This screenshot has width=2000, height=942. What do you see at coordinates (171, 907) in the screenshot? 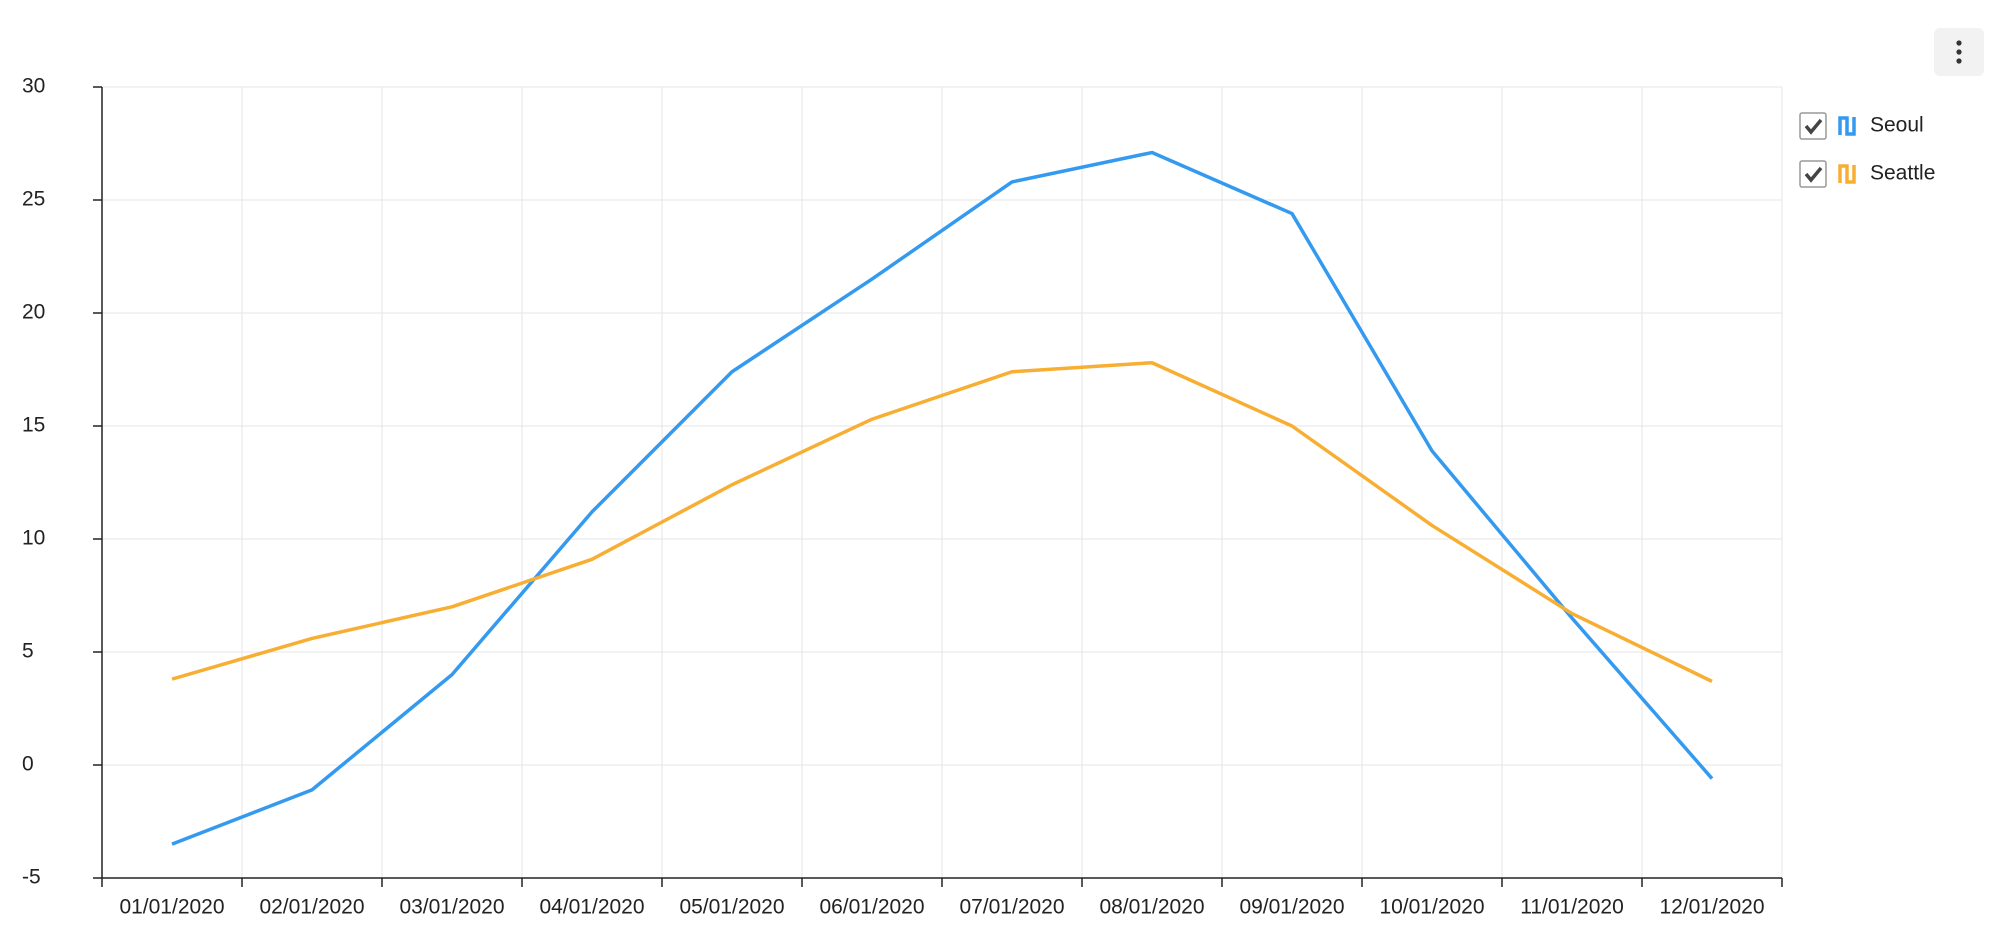
I see `x-tick-label: 01/01/2020` at bounding box center [171, 907].